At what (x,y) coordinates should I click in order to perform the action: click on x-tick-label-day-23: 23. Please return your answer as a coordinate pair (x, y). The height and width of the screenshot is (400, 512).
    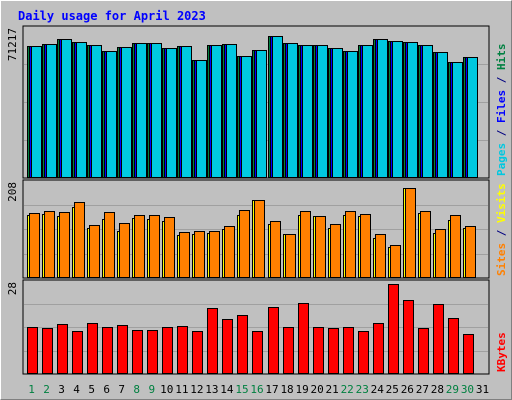
    Looking at the image, I should click on (362, 389).